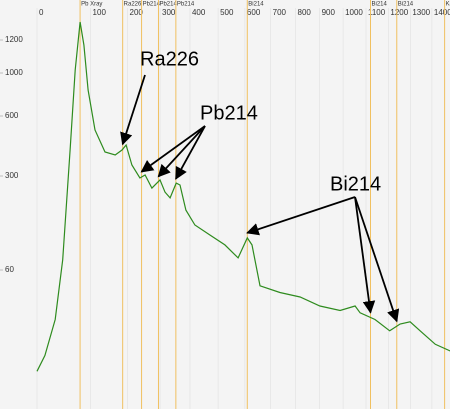  Describe the element at coordinates (254, 12) in the screenshot. I see `x-tick-label: 600` at that location.